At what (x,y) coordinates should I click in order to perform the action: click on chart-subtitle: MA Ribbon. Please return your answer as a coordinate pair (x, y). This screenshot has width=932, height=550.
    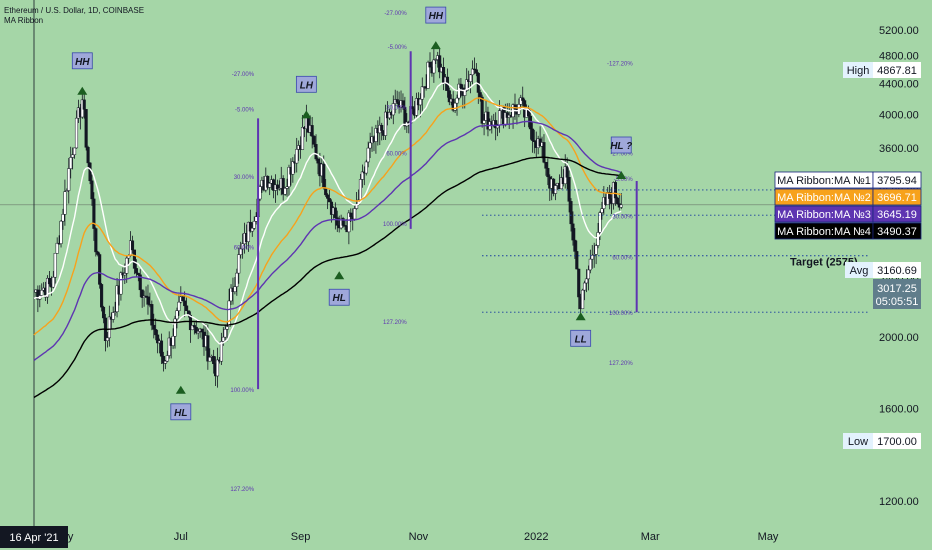
    Looking at the image, I should click on (24, 20).